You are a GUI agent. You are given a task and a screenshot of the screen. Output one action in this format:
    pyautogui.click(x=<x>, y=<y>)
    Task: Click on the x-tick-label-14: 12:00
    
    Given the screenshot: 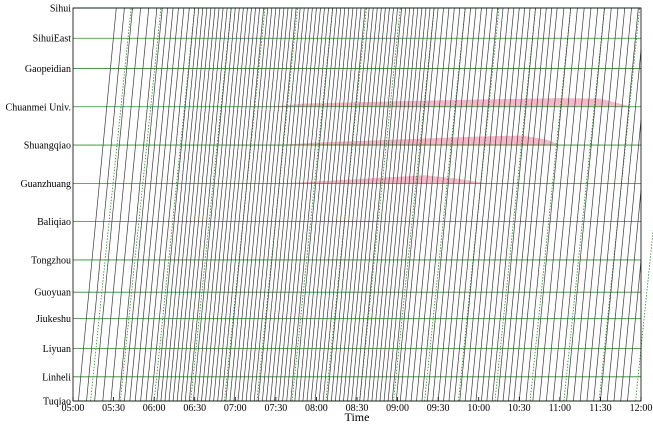 What is the action you would take?
    pyautogui.click(x=641, y=408)
    